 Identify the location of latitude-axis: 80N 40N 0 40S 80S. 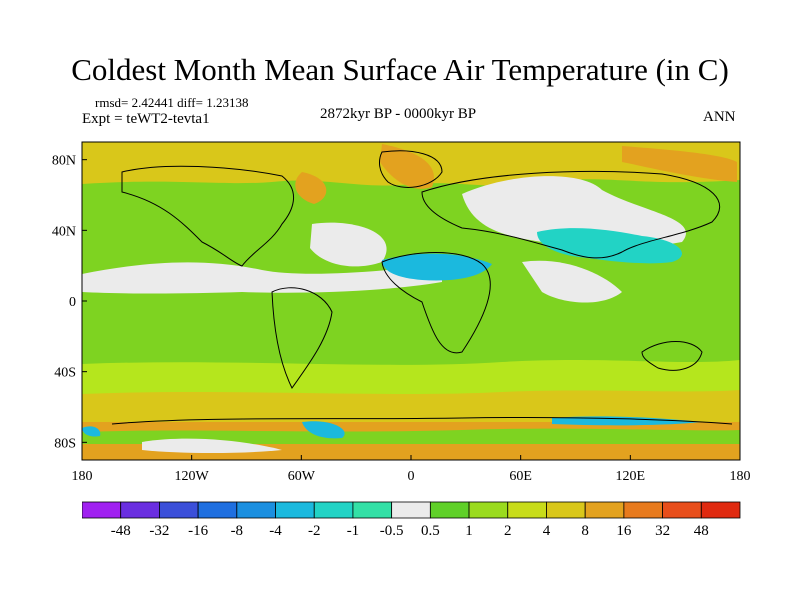
(69, 302).